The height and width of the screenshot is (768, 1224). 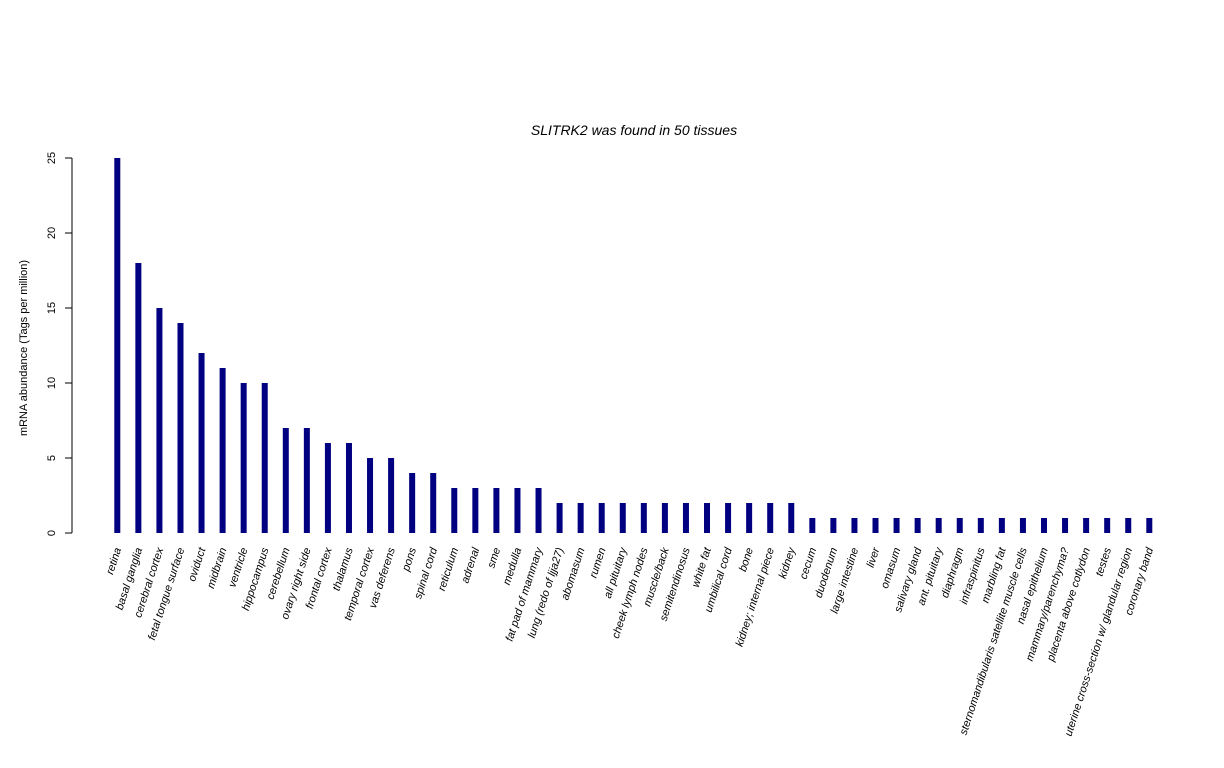 I want to click on x-tick-label: oviduct, so click(x=197, y=564).